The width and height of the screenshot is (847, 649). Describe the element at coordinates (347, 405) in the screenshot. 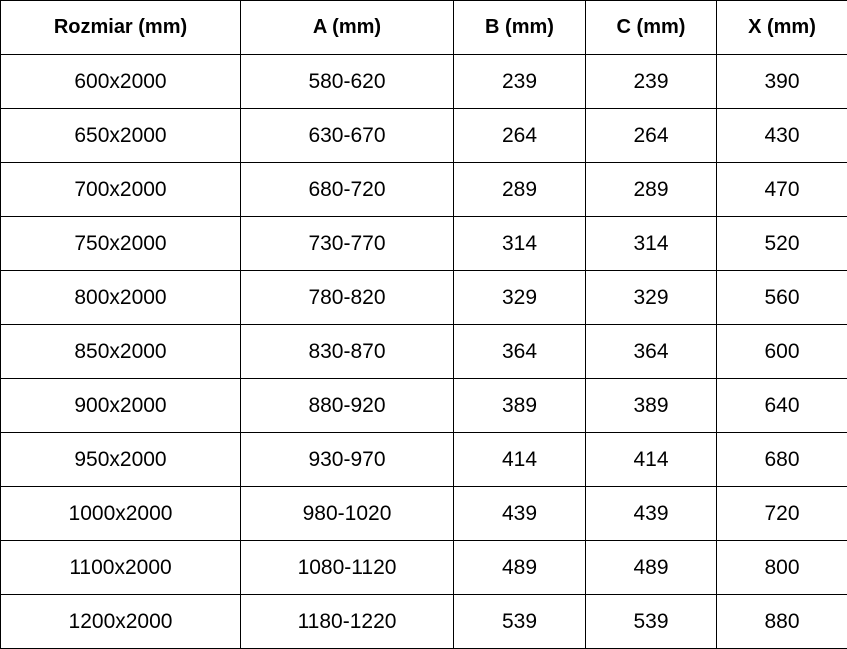

I see `cell-a: 880-920` at that location.